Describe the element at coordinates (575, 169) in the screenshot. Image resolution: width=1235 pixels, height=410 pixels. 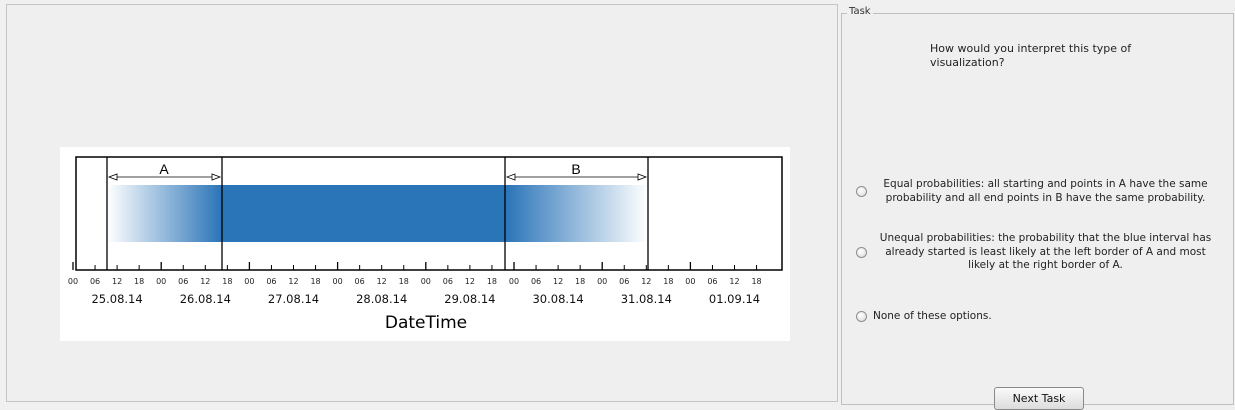
I see `region-b-label: B` at that location.